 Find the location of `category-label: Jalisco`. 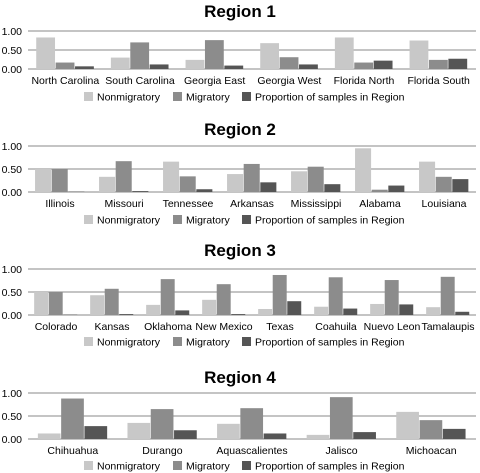

category-label: Jalisco is located at coordinates (342, 451).